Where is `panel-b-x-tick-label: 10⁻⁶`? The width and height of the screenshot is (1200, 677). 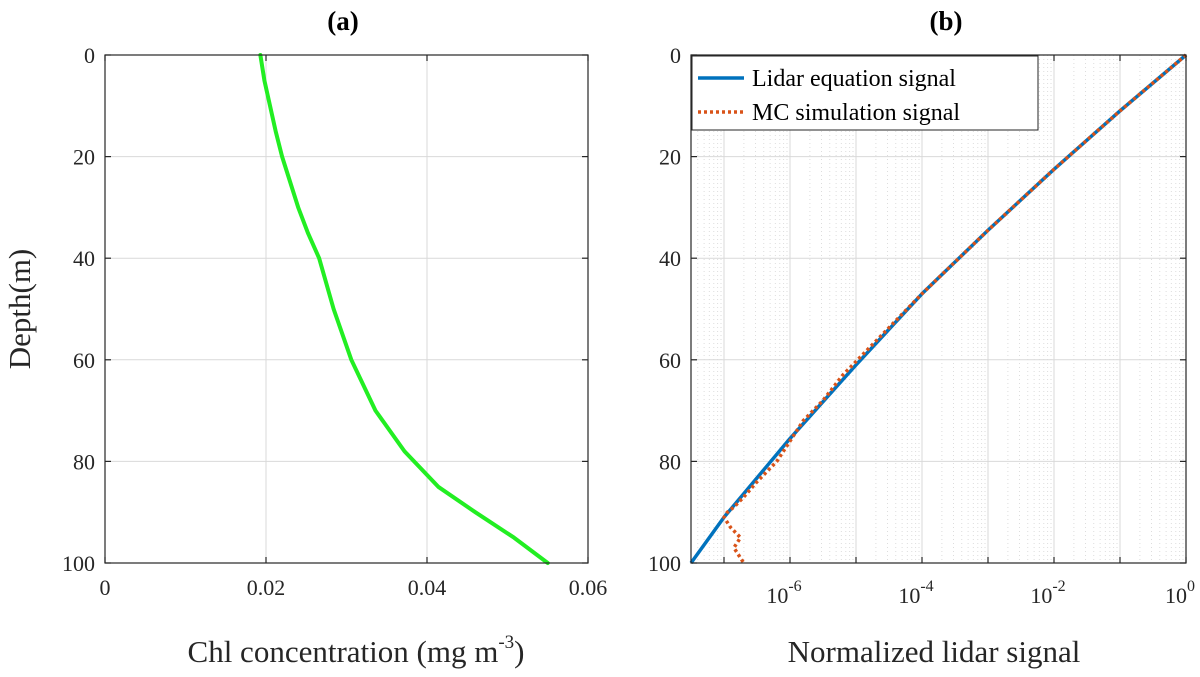
panel-b-x-tick-label: 10⁻⁶ is located at coordinates (783, 593).